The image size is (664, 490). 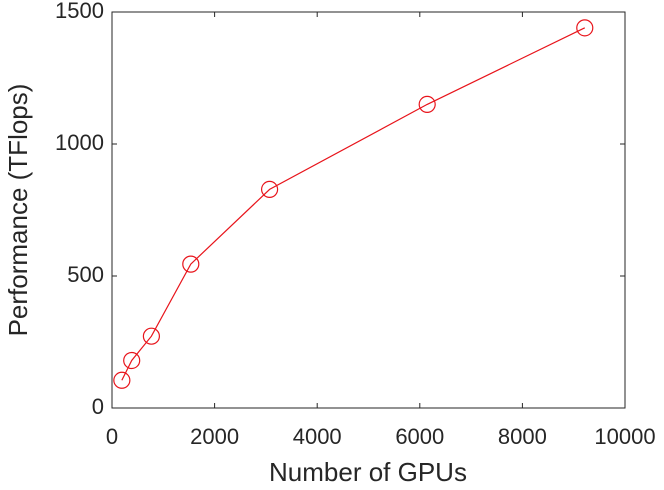 What do you see at coordinates (368, 472) in the screenshot?
I see `x-axis-label: Number of GPUs` at bounding box center [368, 472].